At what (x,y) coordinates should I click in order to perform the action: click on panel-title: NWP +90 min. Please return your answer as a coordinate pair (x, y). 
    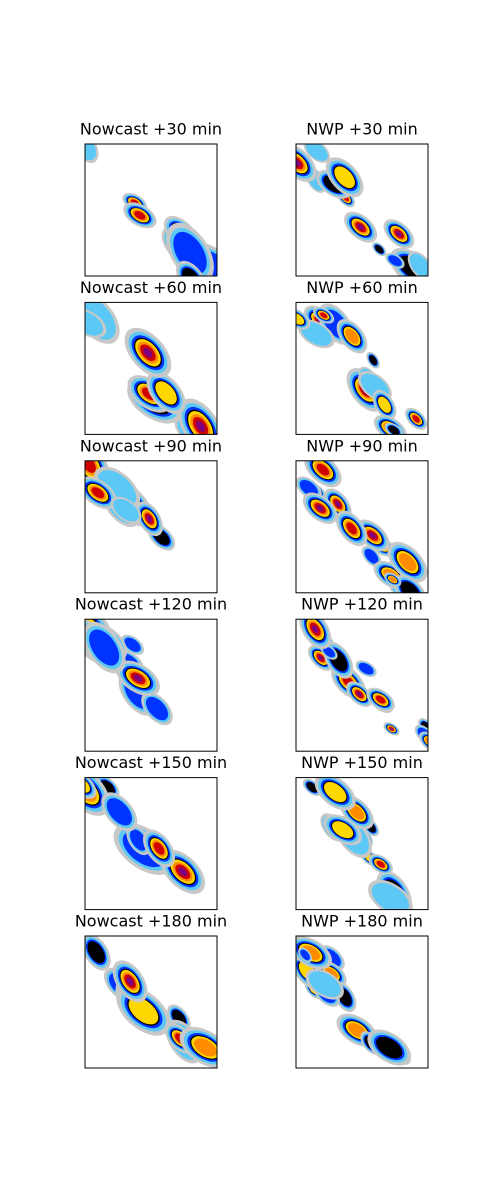
    Looking at the image, I should click on (362, 445).